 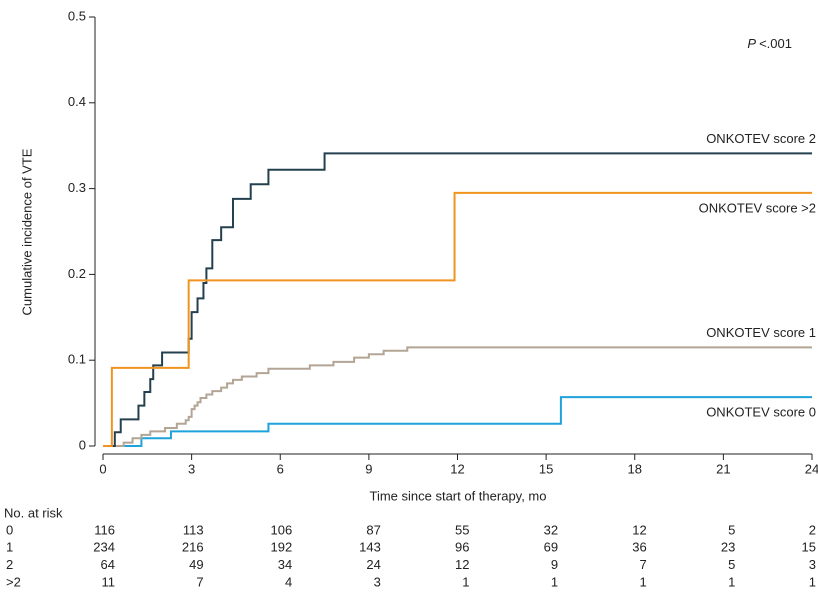 What do you see at coordinates (193, 547) in the screenshot?
I see `risk-count: 216` at bounding box center [193, 547].